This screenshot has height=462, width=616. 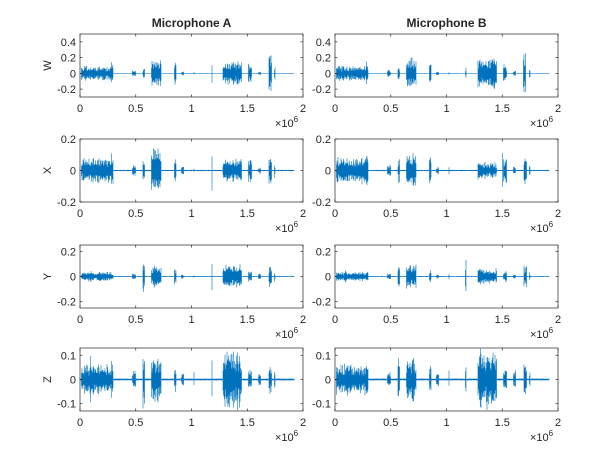 I want to click on axes-box, so click(x=446, y=65).